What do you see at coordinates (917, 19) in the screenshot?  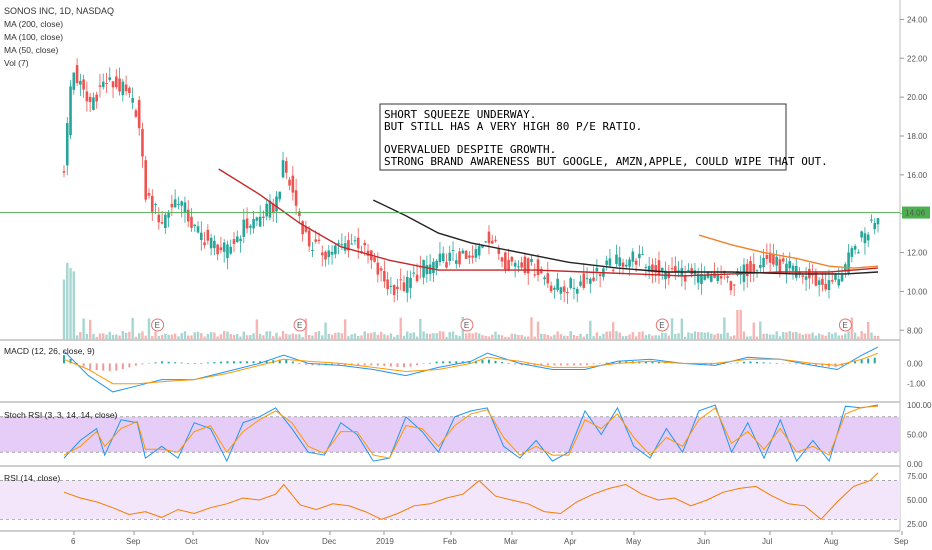 I see `price-tick-label: 24.00` at bounding box center [917, 19].